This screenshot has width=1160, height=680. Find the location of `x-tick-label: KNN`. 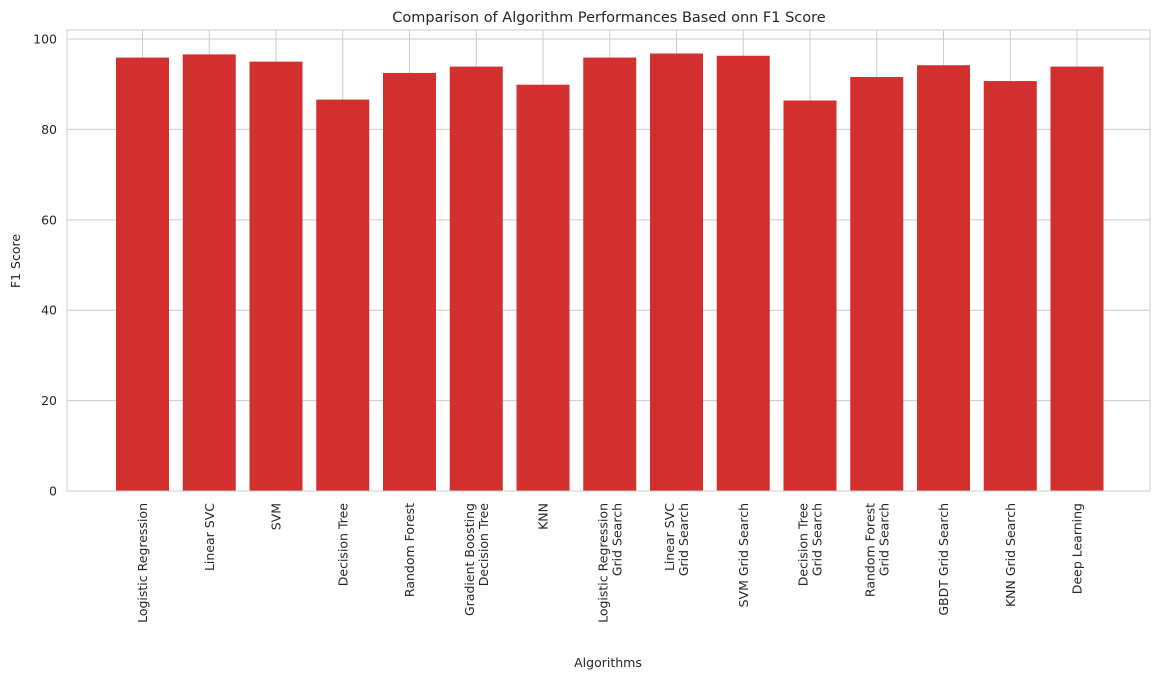

x-tick-label: KNN is located at coordinates (543, 516).